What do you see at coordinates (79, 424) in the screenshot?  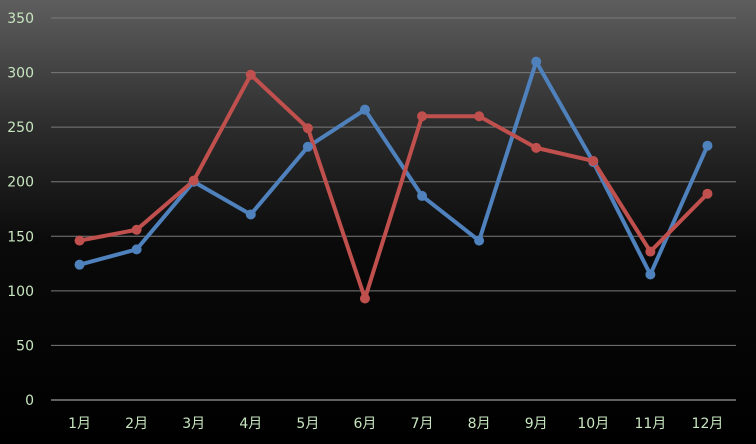 I see `x-tick-label: 1月` at bounding box center [79, 424].